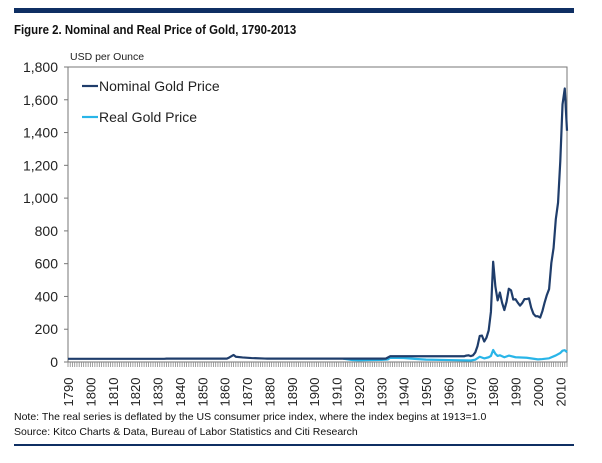  What do you see at coordinates (426, 392) in the screenshot?
I see `x-tick-label: 1950` at bounding box center [426, 392].